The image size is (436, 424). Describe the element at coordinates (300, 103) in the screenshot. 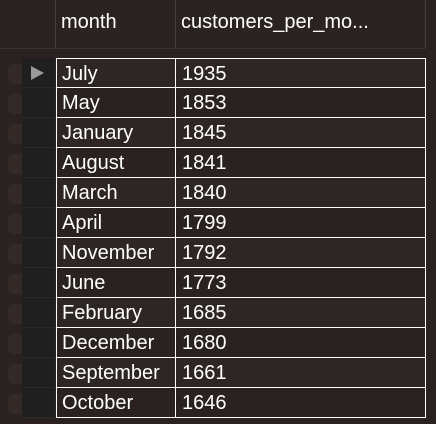

I see `cell-customers-per-month: 1853` at that location.